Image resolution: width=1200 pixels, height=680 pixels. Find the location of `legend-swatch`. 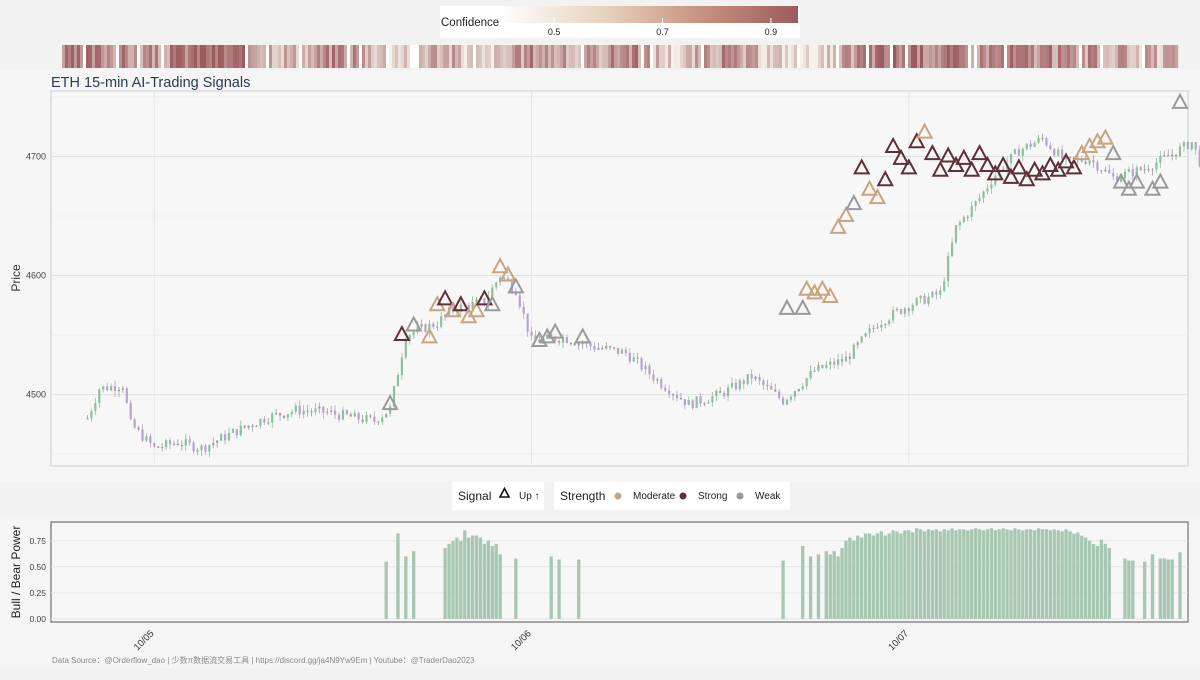

legend-swatch is located at coordinates (618, 496).